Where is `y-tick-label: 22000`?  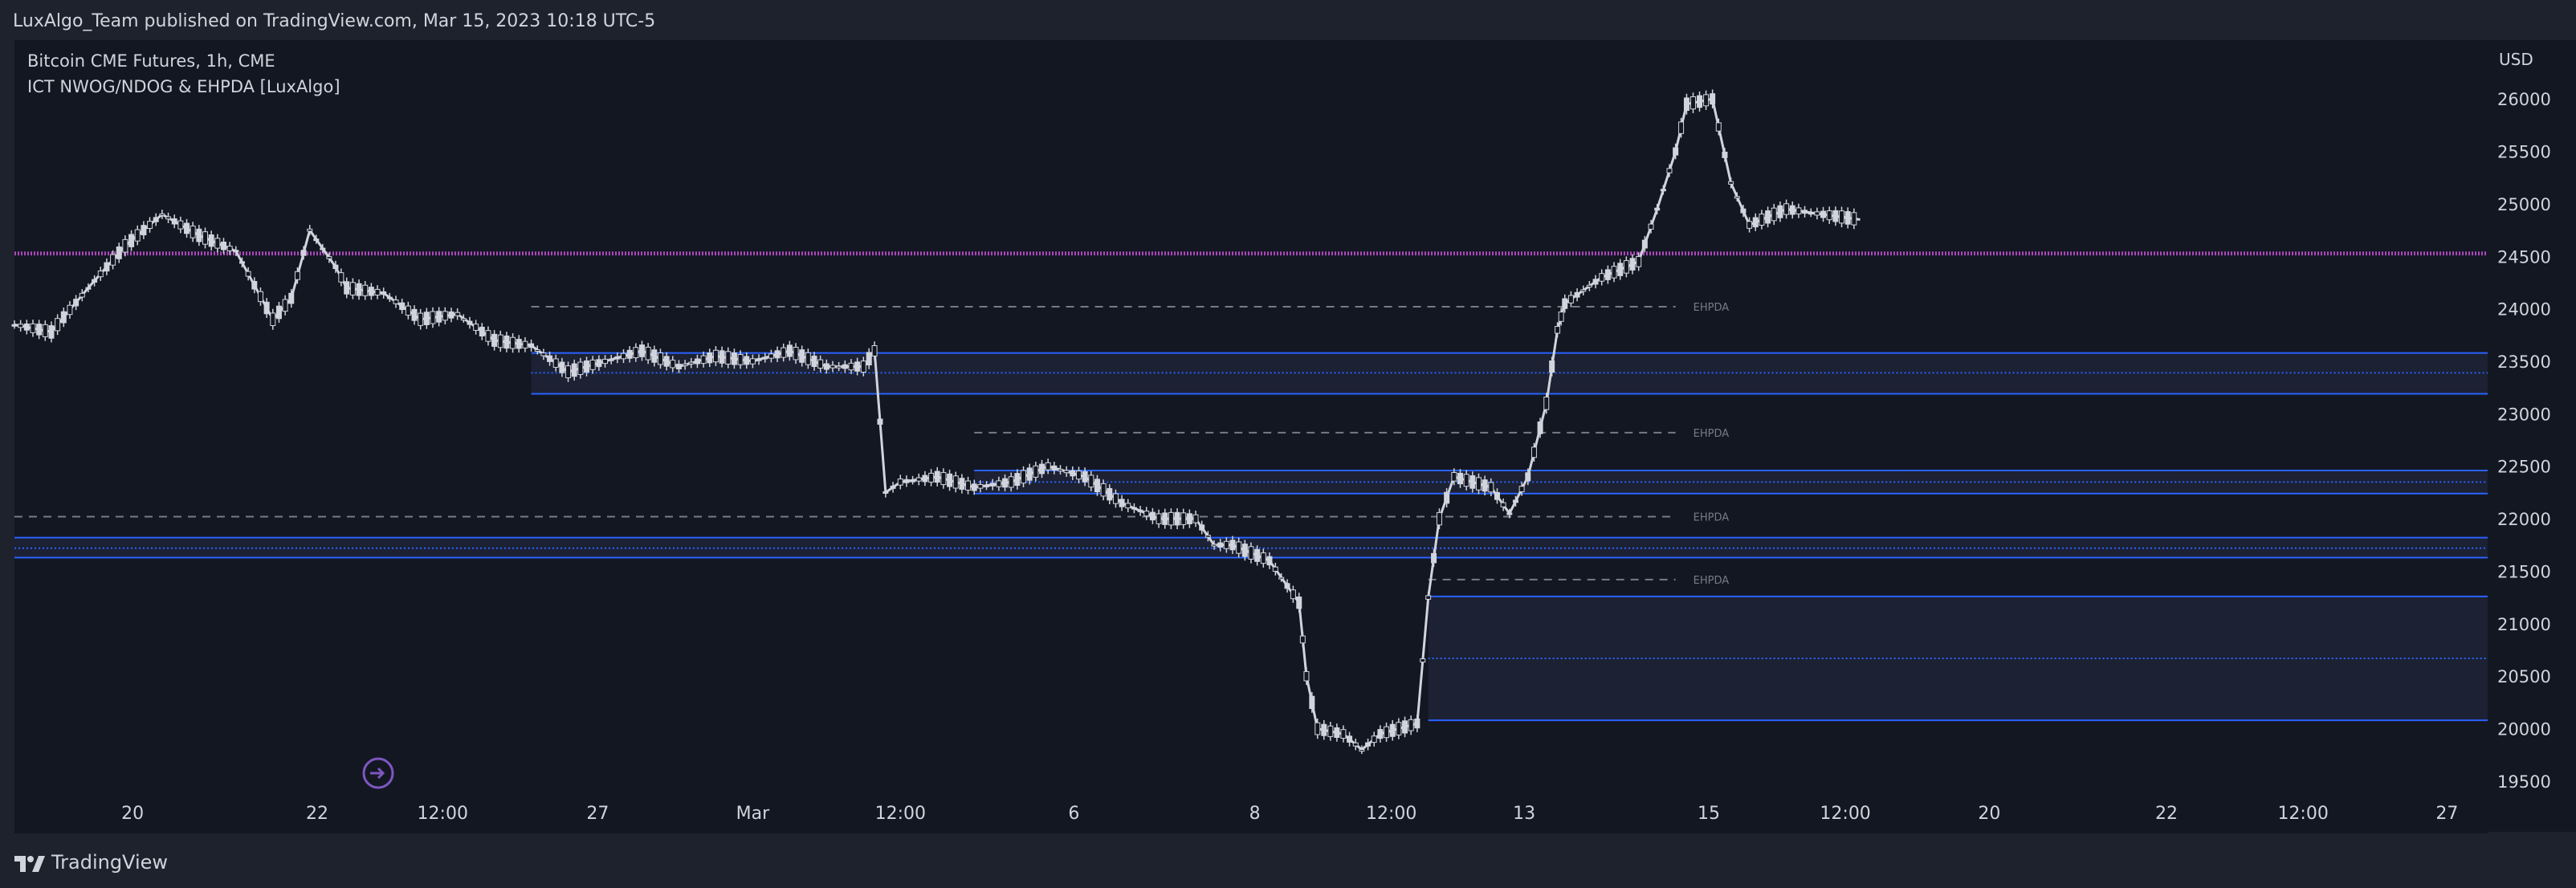
y-tick-label: 22000 is located at coordinates (2524, 520).